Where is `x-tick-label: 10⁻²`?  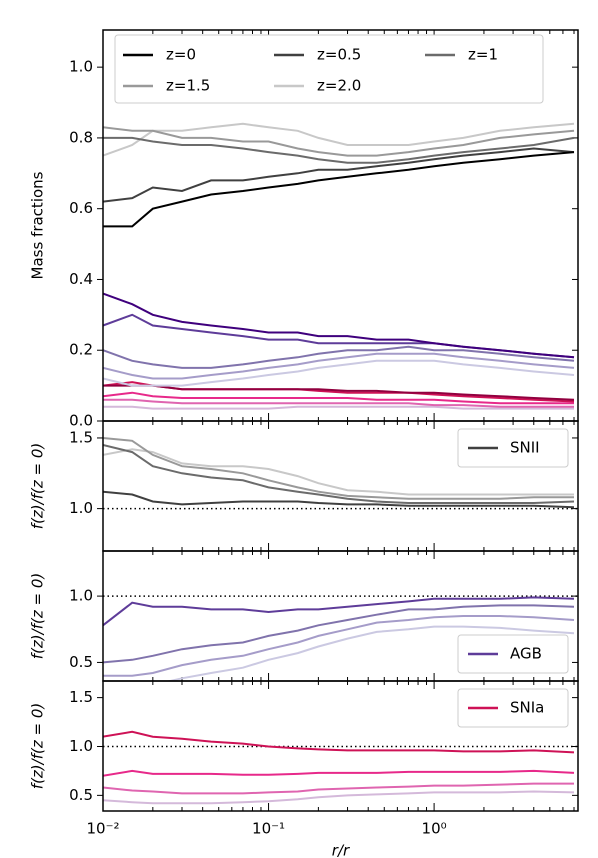
x-tick-label: 10⁻² is located at coordinates (102, 829).